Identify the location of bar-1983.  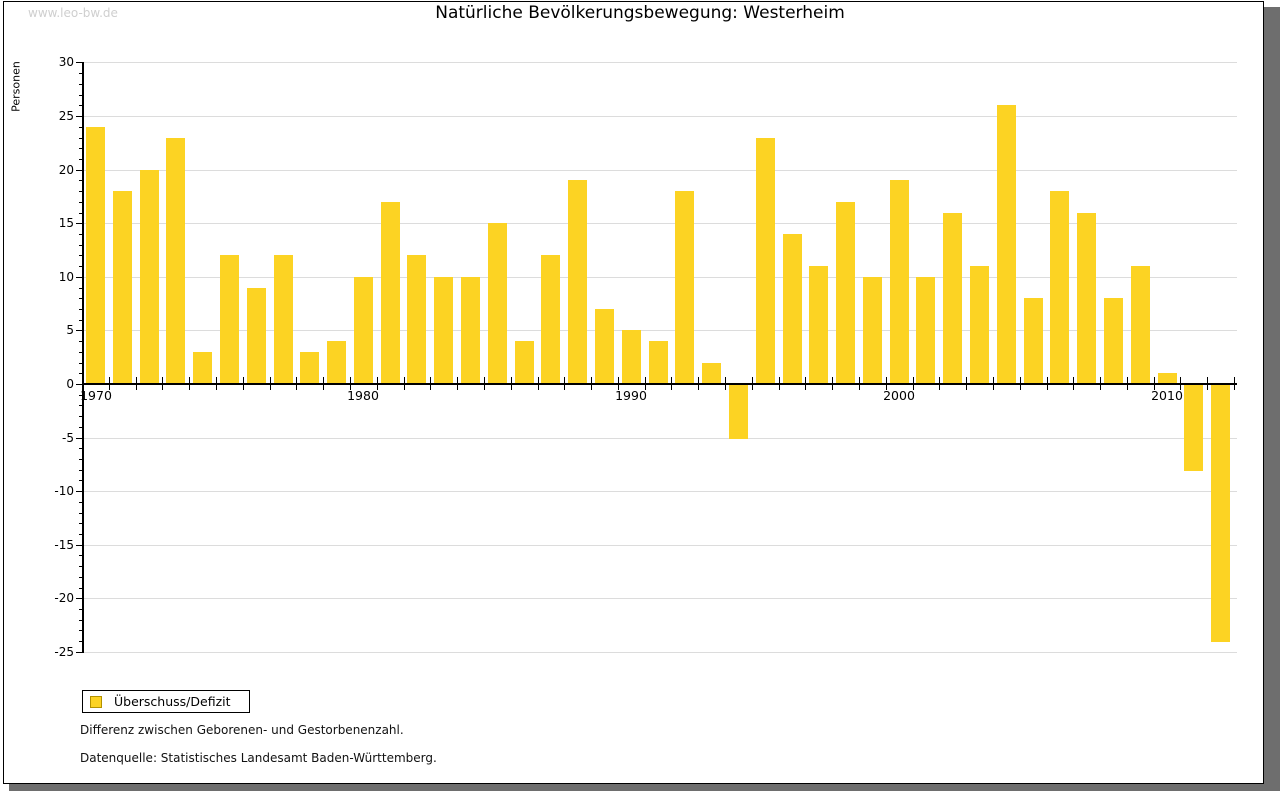
(443, 330).